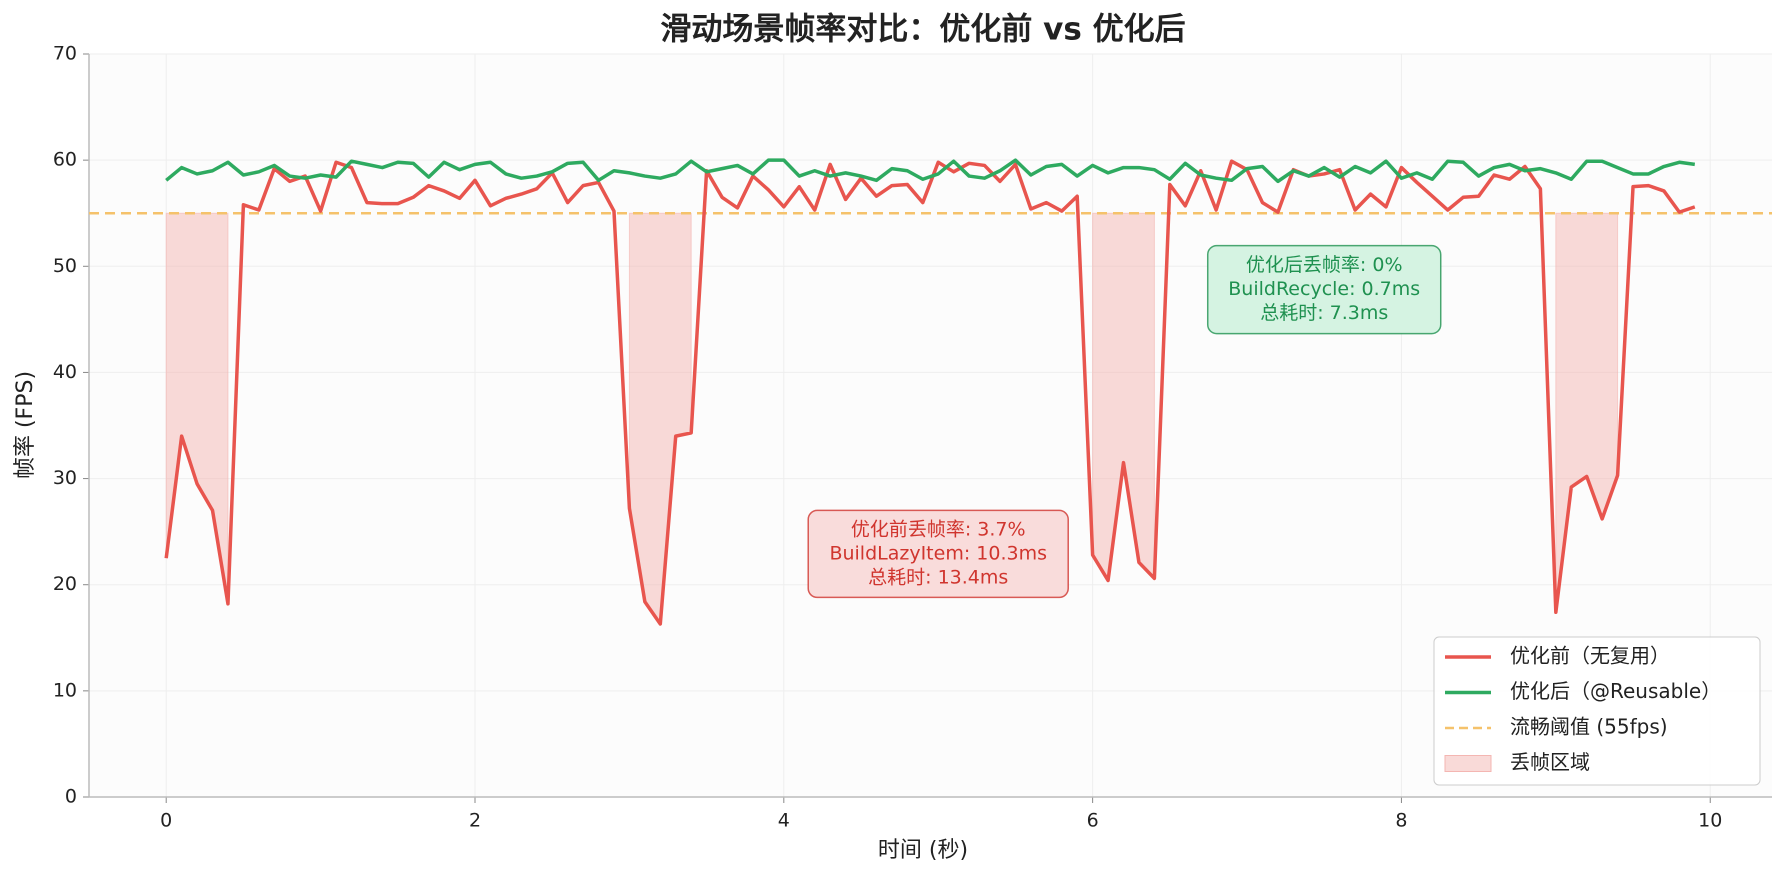 The width and height of the screenshot is (1778, 875). What do you see at coordinates (65, 478) in the screenshot?
I see `y-tick-label: 30` at bounding box center [65, 478].